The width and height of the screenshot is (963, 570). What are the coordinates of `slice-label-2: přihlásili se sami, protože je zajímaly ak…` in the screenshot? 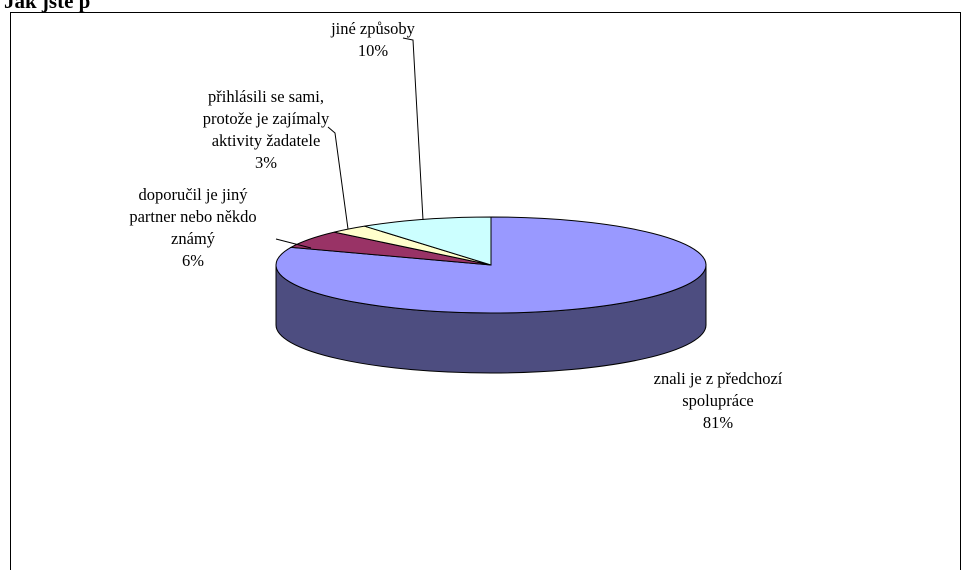 It's located at (266, 129).